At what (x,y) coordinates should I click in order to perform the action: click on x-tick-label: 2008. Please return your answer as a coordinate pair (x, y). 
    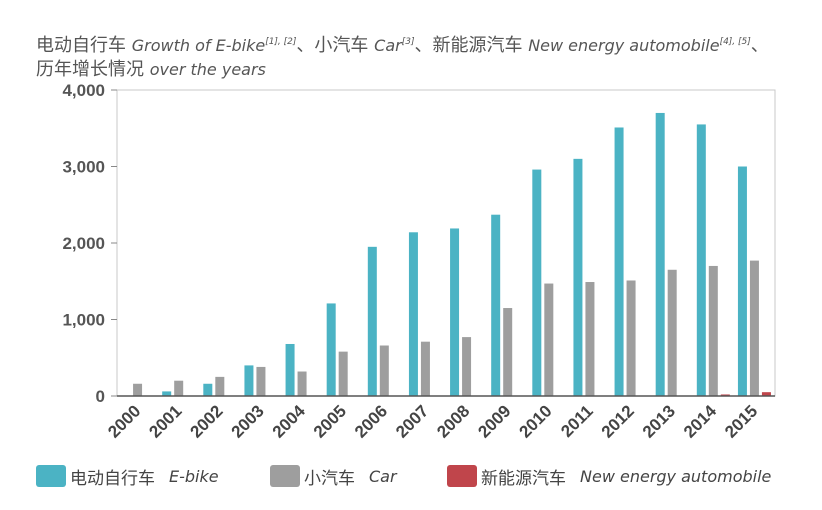
    Looking at the image, I should click on (453, 421).